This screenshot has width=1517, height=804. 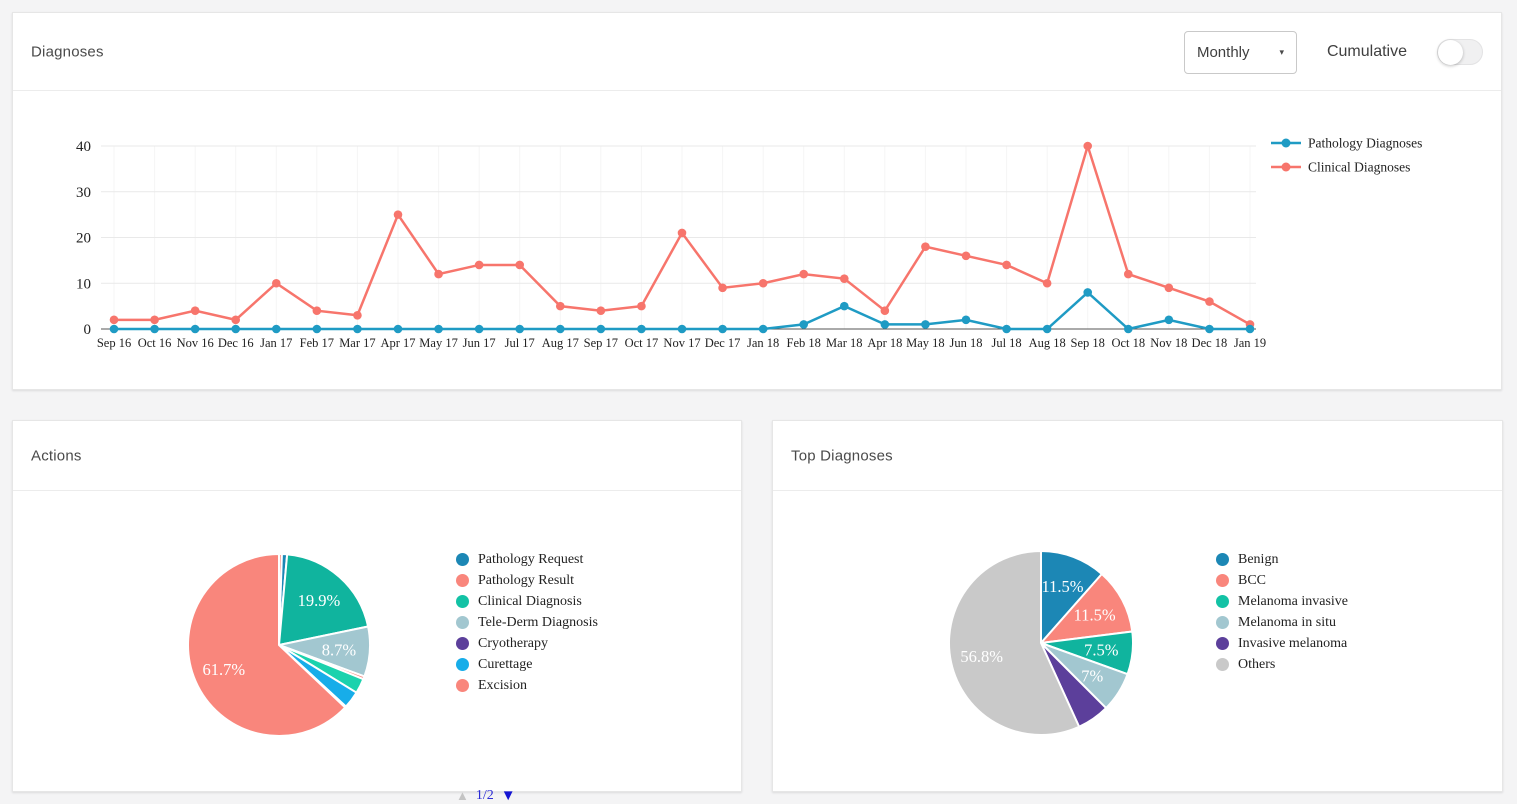 What do you see at coordinates (505, 664) in the screenshot?
I see `legend-label: Curettage` at bounding box center [505, 664].